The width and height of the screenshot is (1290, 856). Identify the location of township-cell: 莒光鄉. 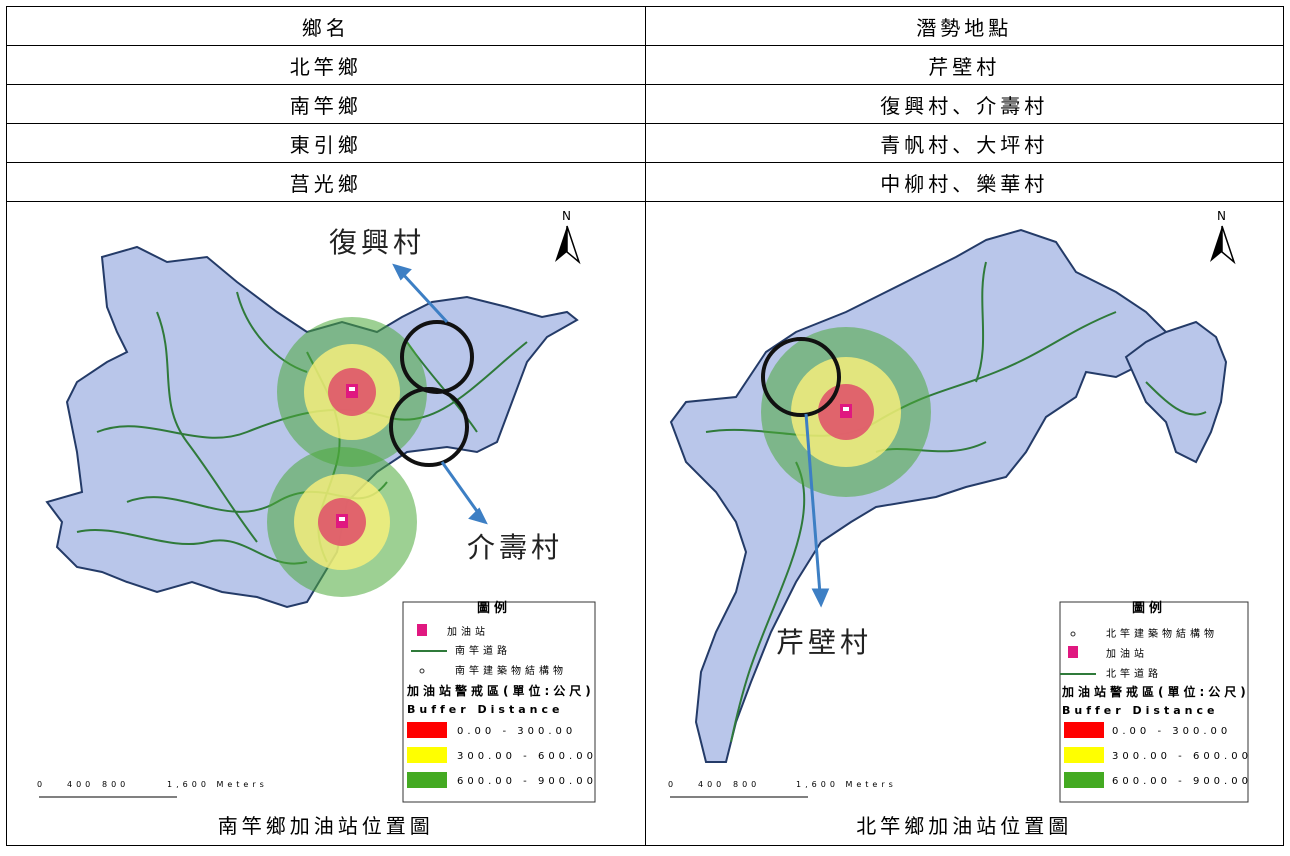
(326, 182).